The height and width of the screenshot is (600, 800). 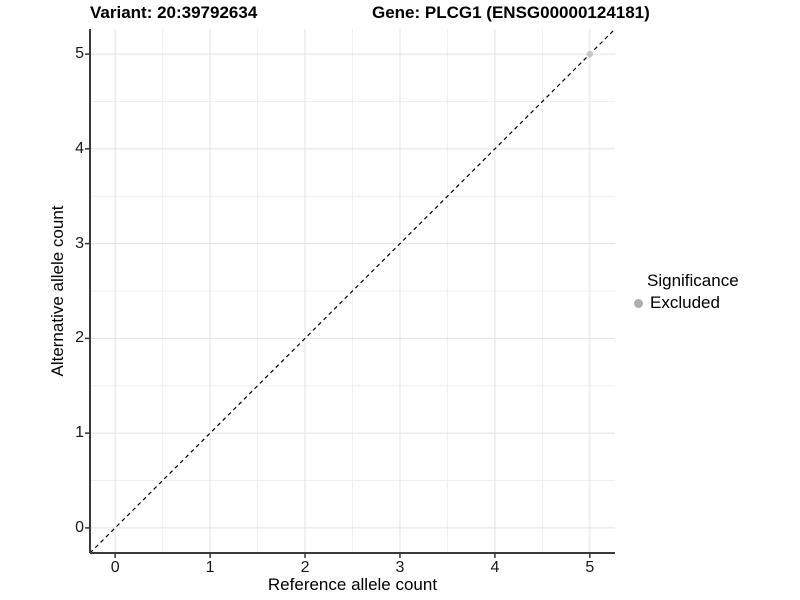 I want to click on y-tick-label: 4, so click(x=79, y=148).